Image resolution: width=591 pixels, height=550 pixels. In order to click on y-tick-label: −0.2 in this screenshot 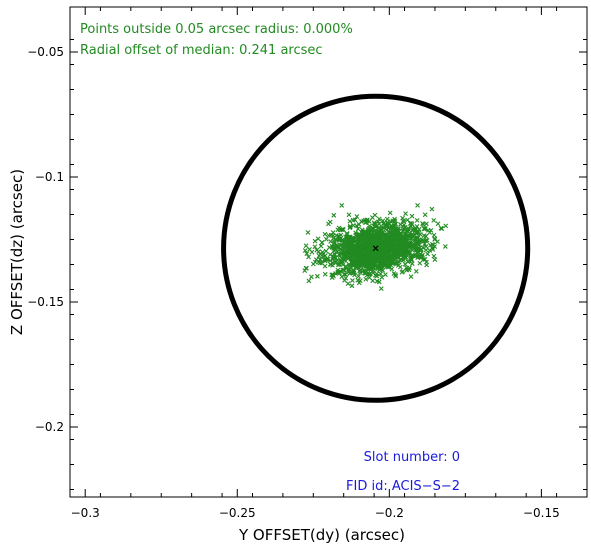, I will do `click(49, 427)`.